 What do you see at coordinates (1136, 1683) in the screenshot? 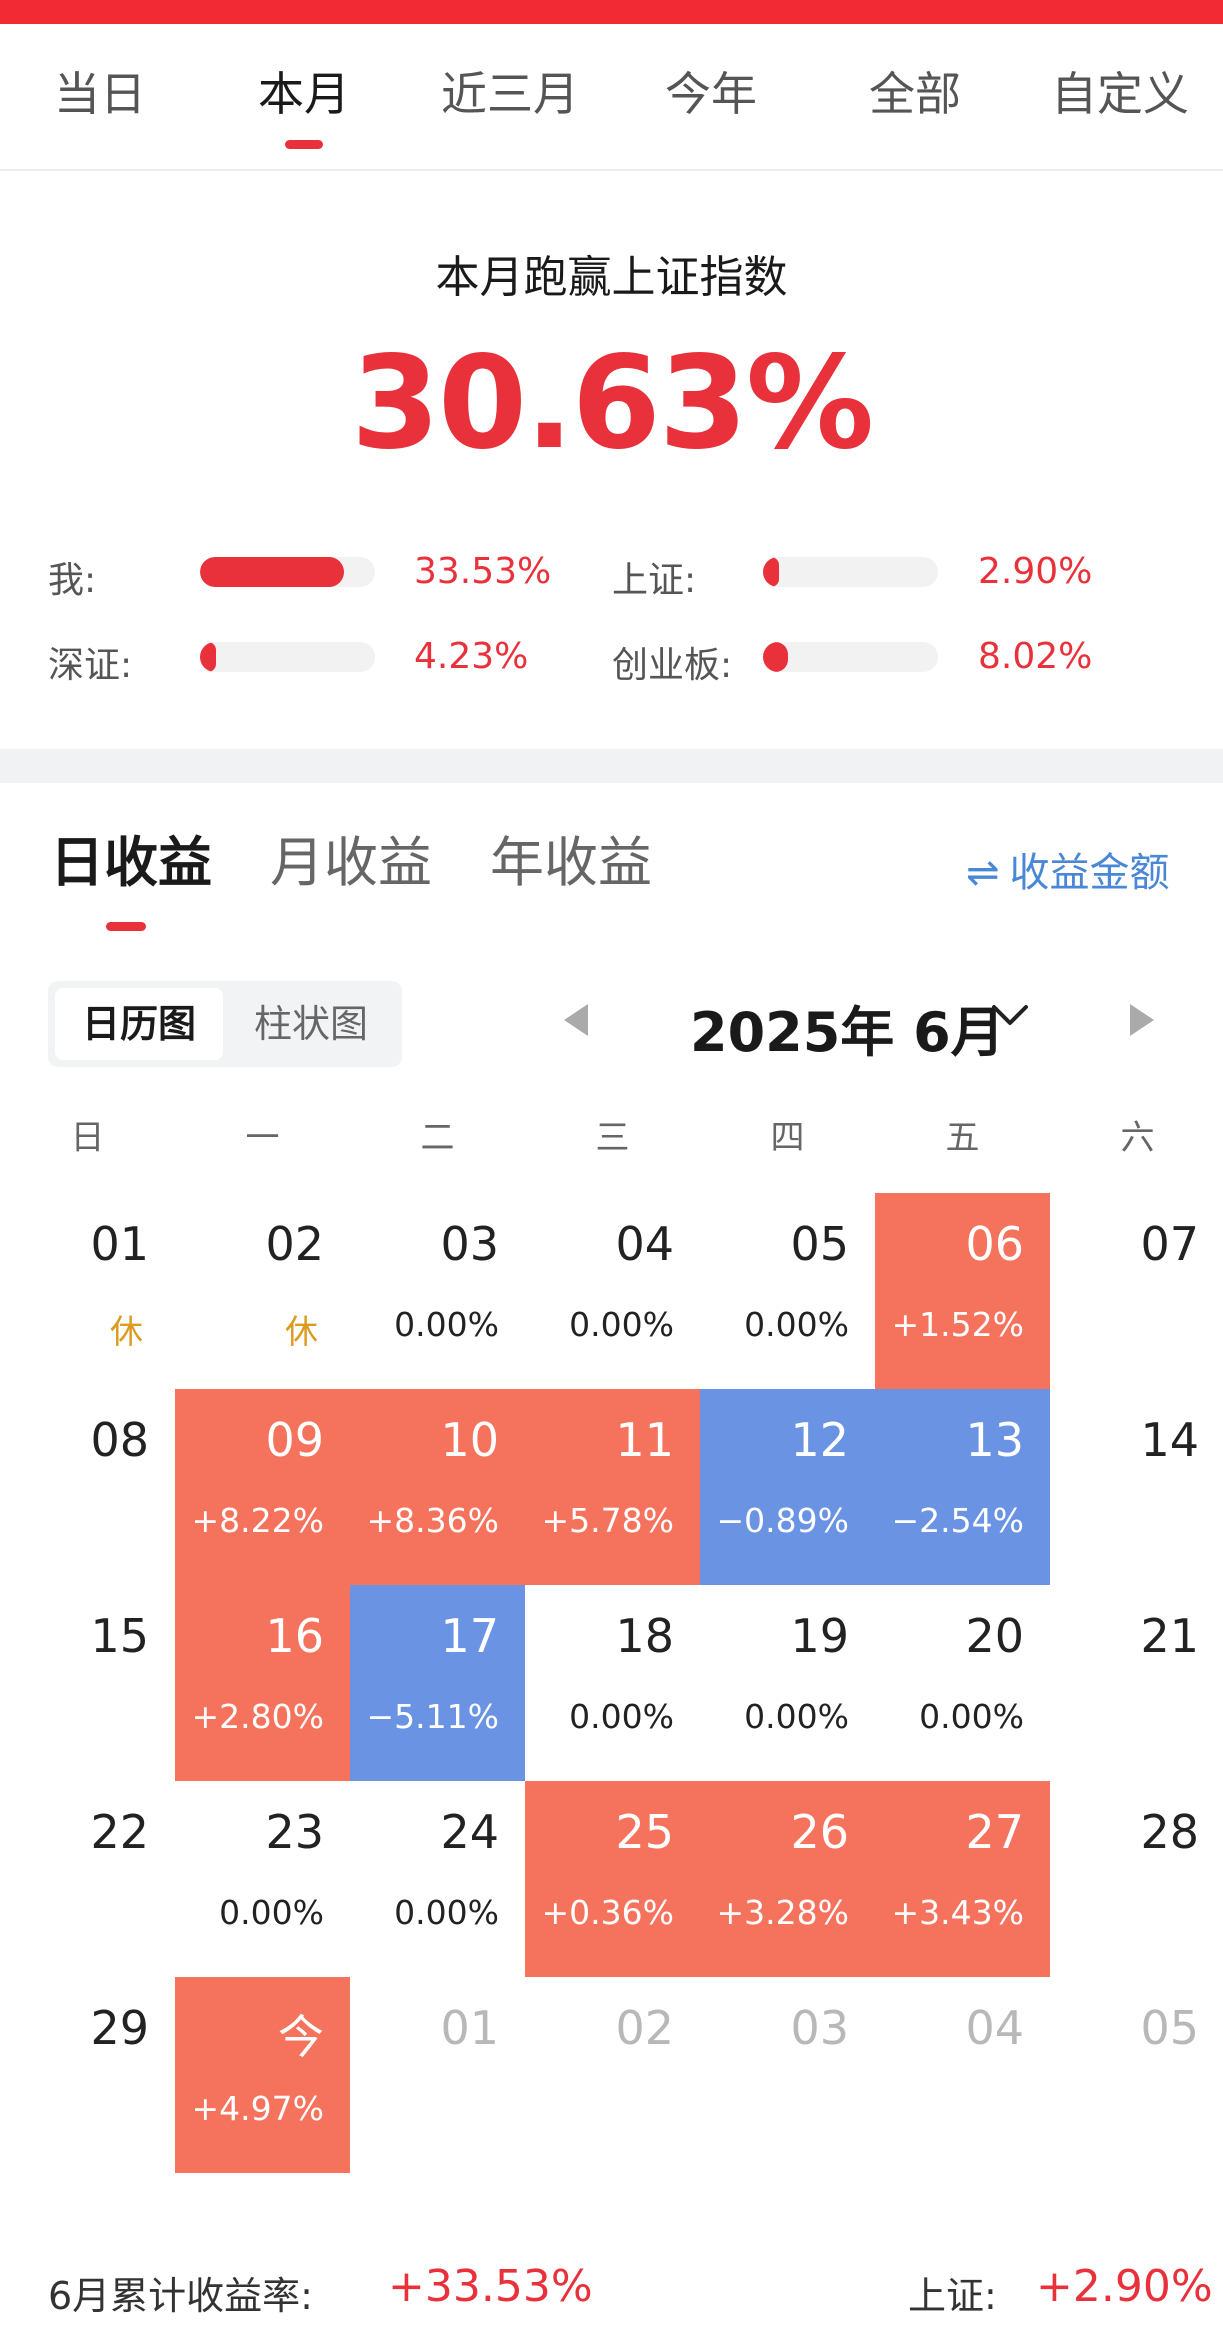
I see `calendar-day: 21` at bounding box center [1136, 1683].